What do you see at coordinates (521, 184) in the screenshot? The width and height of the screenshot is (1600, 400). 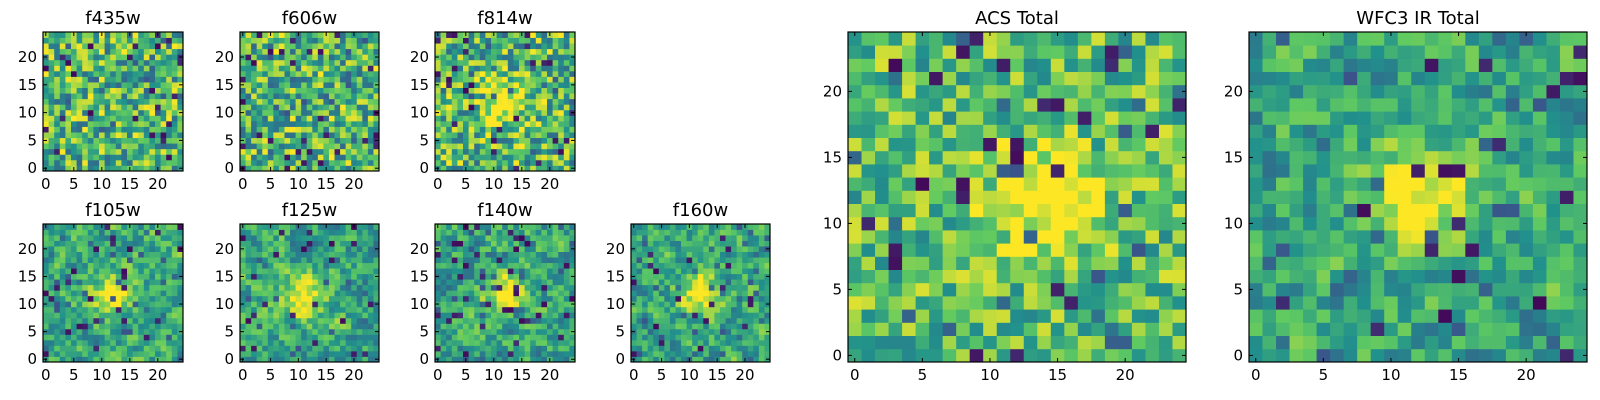 I see `x-tick-label: 15` at bounding box center [521, 184].